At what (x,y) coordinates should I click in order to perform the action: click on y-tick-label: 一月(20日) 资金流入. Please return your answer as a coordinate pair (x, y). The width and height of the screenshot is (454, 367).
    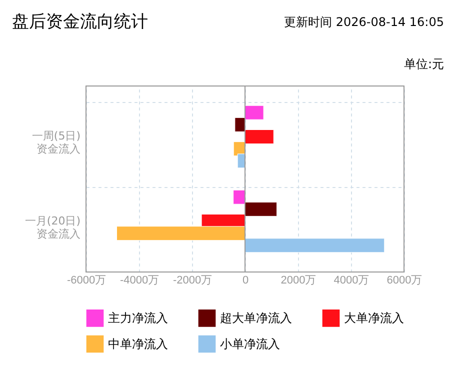
    Looking at the image, I should click on (52, 227).